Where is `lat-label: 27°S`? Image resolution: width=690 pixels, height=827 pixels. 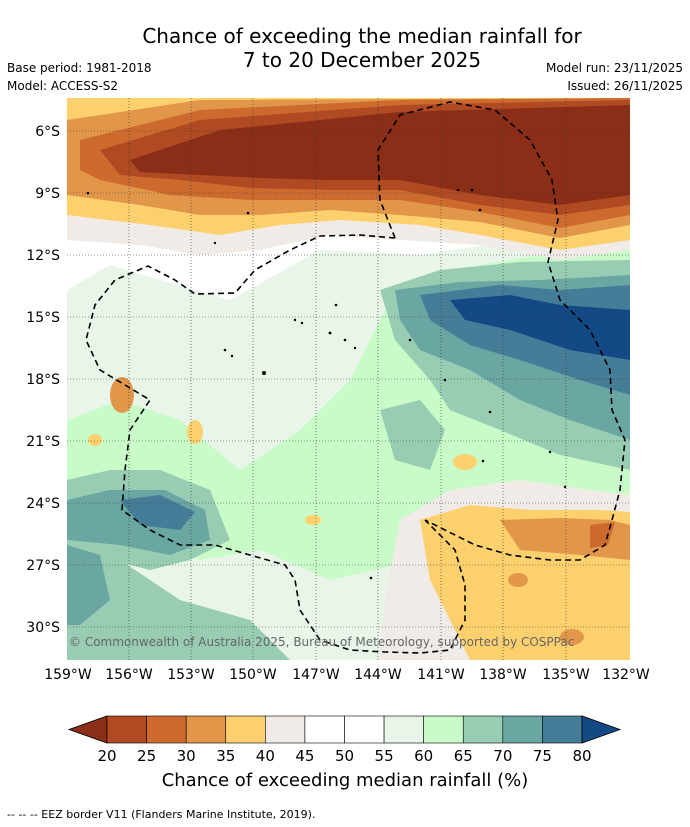 lat-label: 27°S is located at coordinates (43, 566).